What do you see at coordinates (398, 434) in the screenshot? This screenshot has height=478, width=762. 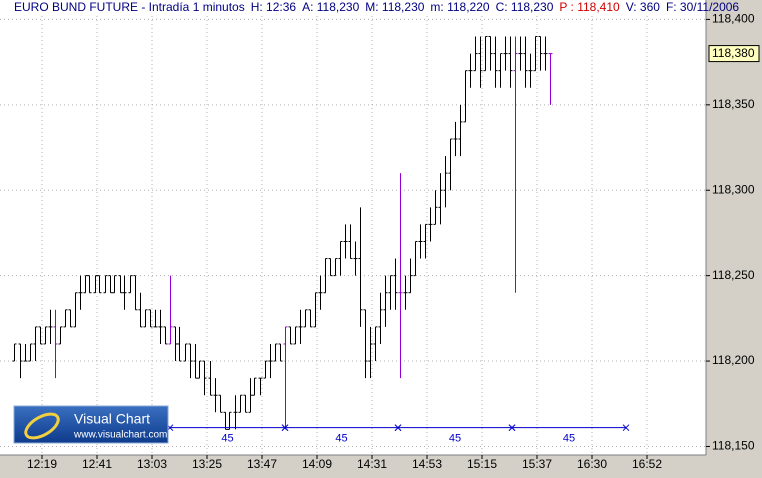 I see `overlays: 45 45 45 45` at bounding box center [398, 434].